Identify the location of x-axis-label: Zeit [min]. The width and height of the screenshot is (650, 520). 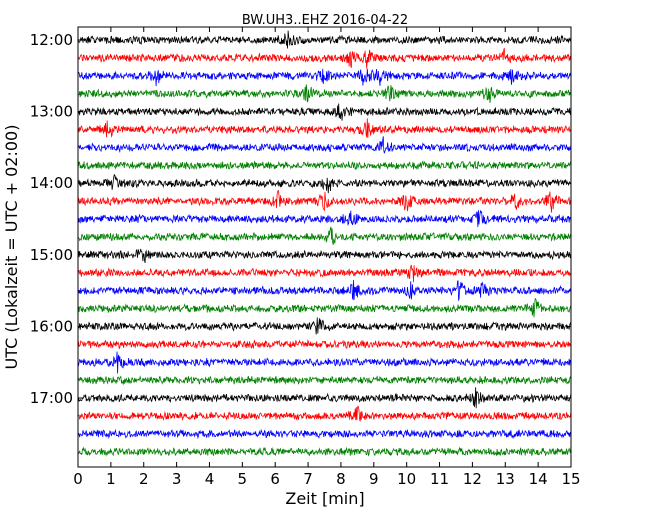
(324, 498).